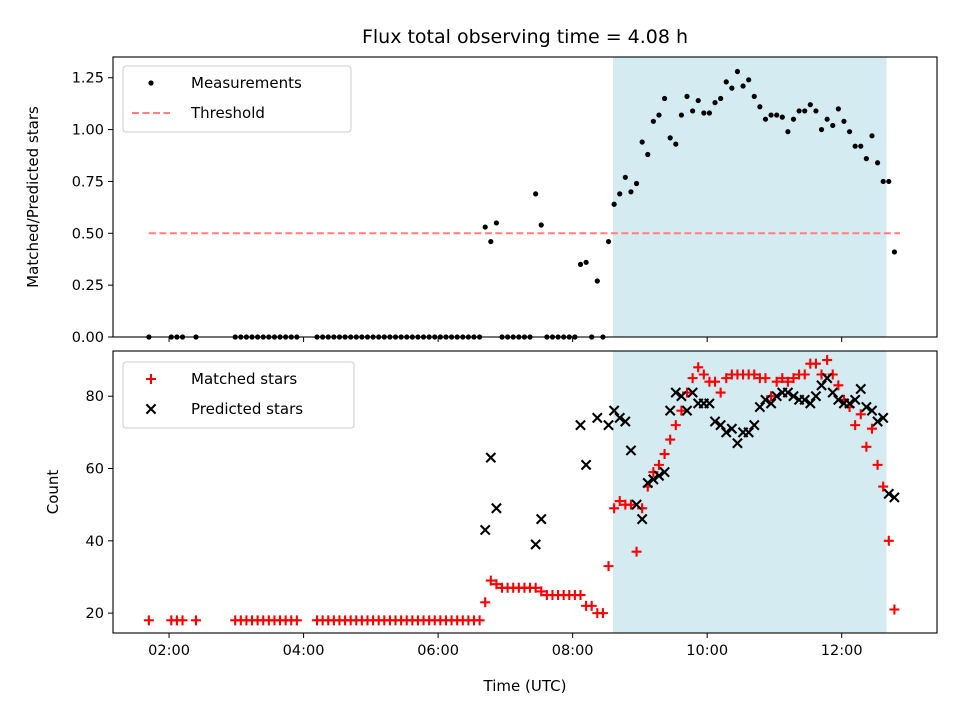 This screenshot has width=960, height=720. What do you see at coordinates (438, 651) in the screenshot?
I see `x-tick-label: 06:00` at bounding box center [438, 651].